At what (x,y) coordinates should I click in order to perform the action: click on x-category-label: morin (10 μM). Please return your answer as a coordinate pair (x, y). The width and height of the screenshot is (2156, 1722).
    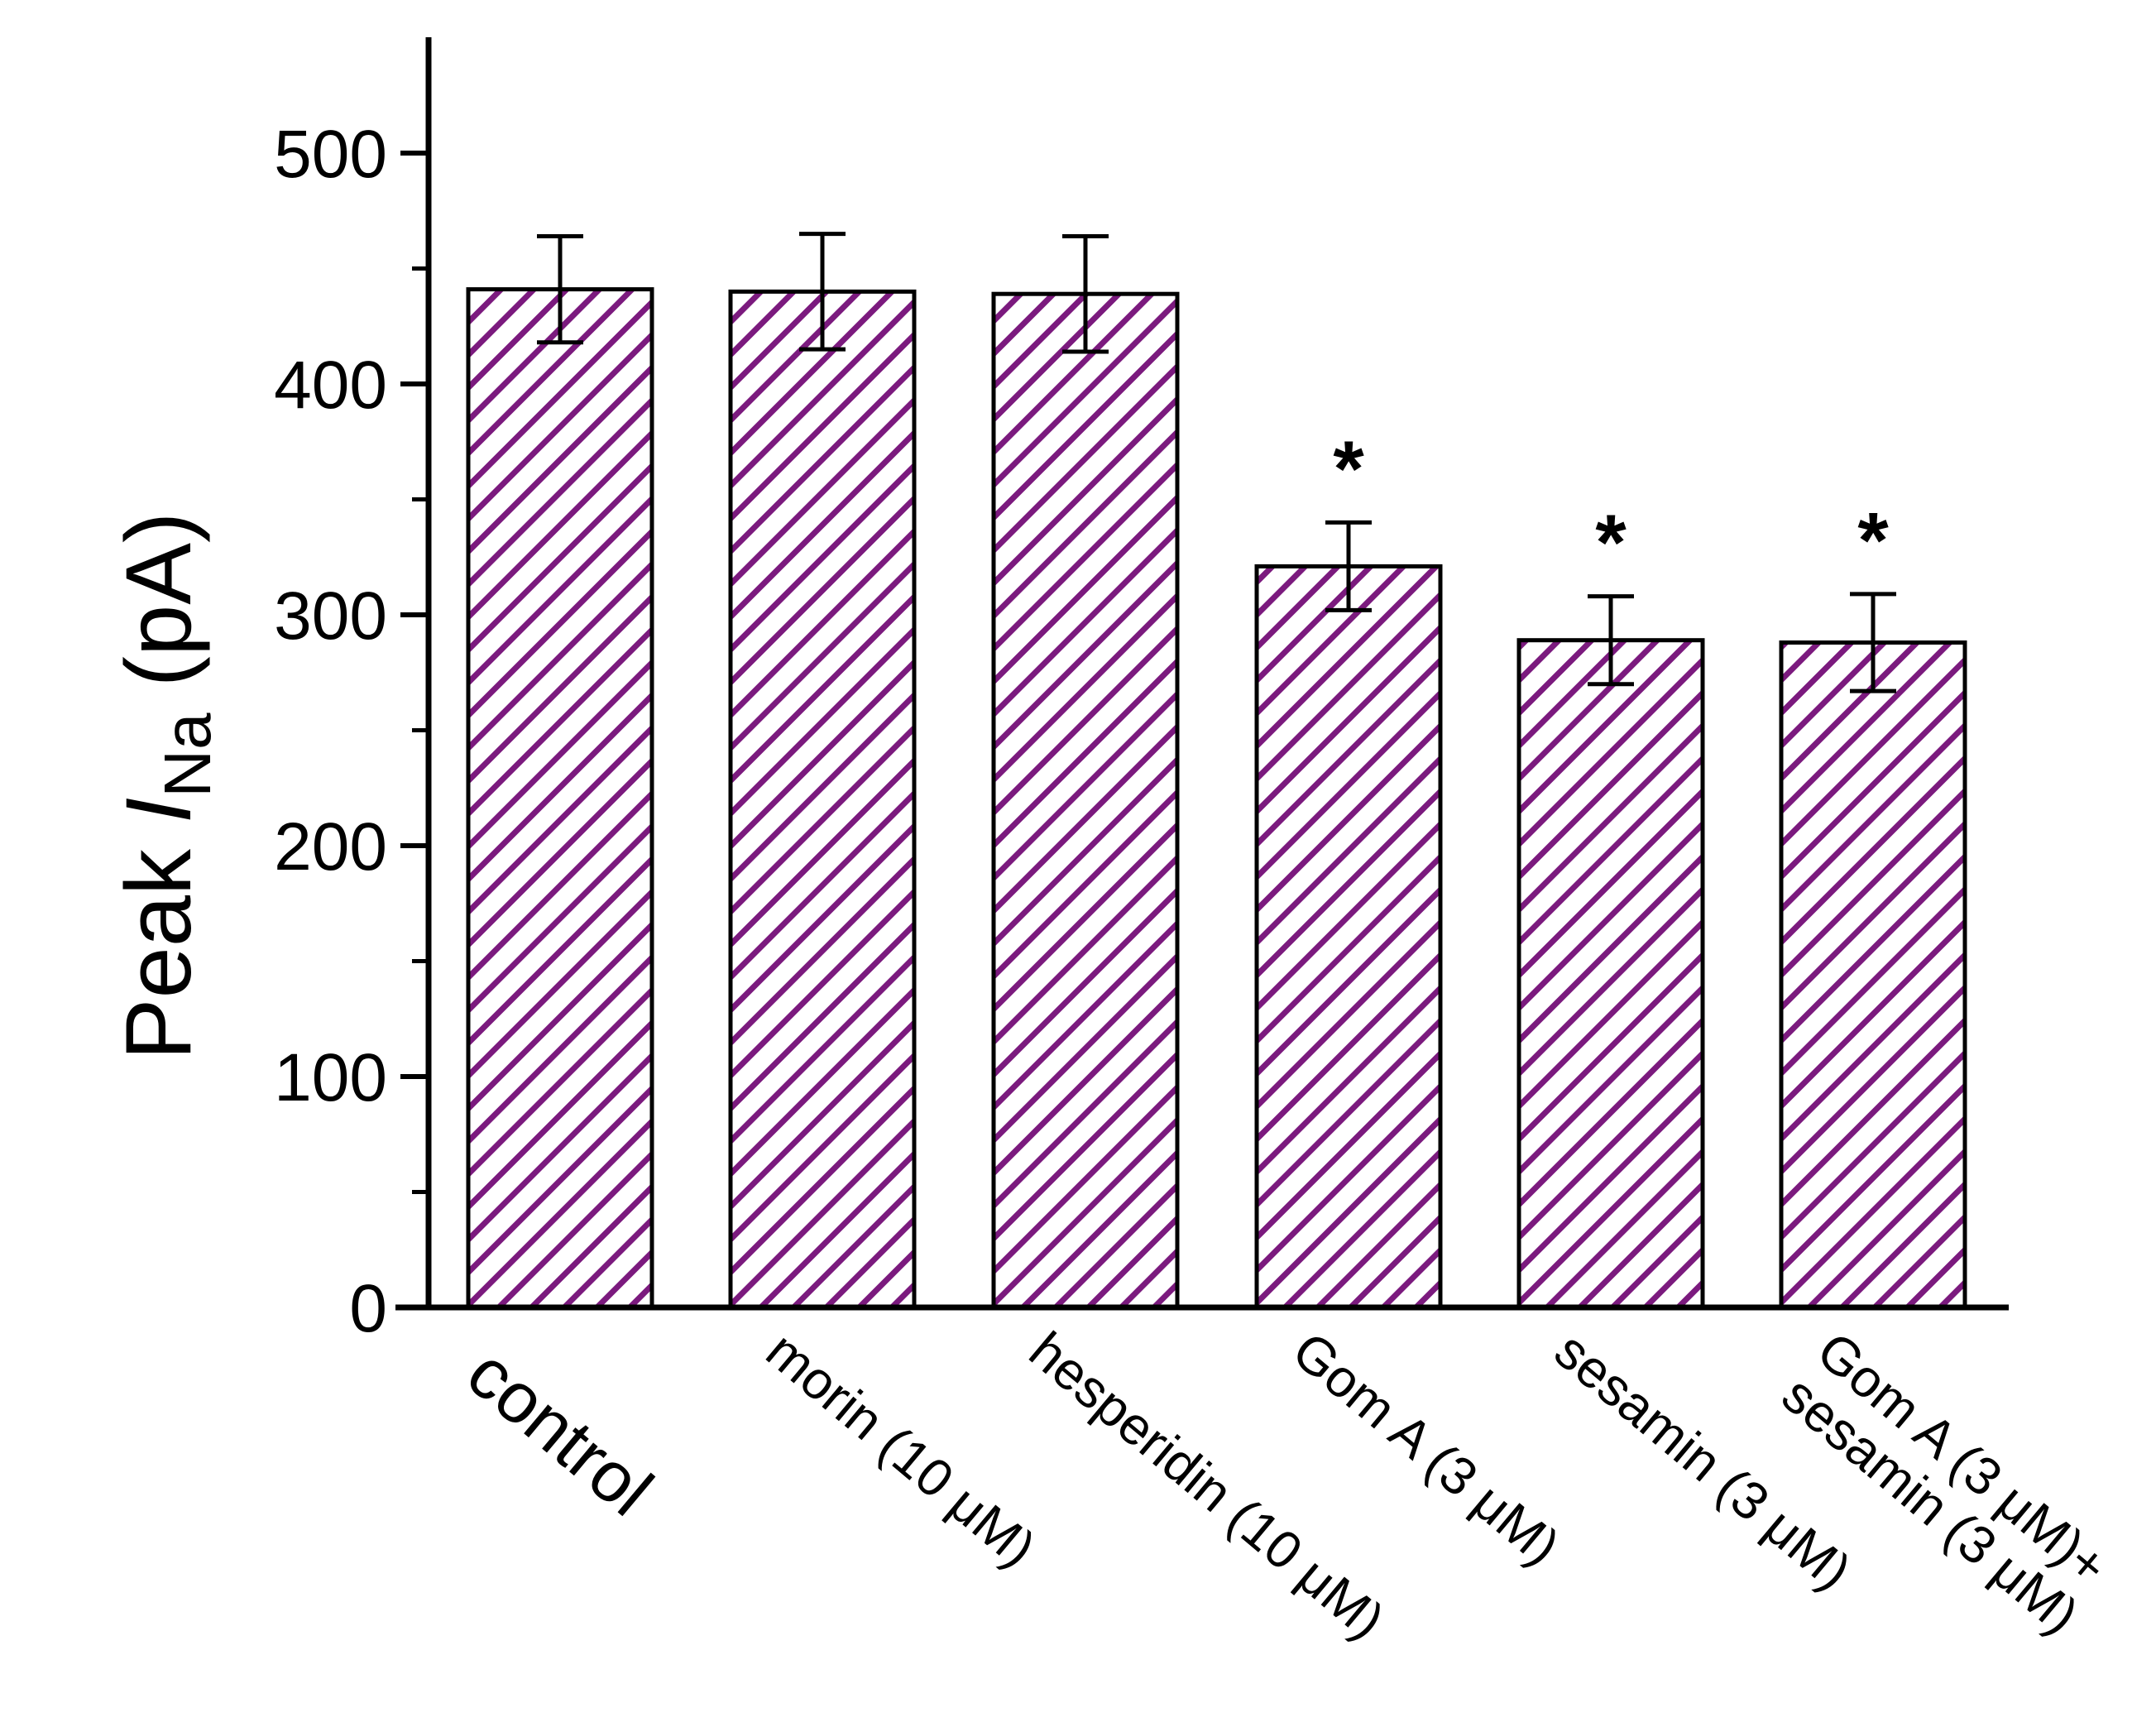
    Looking at the image, I should click on (901, 1450).